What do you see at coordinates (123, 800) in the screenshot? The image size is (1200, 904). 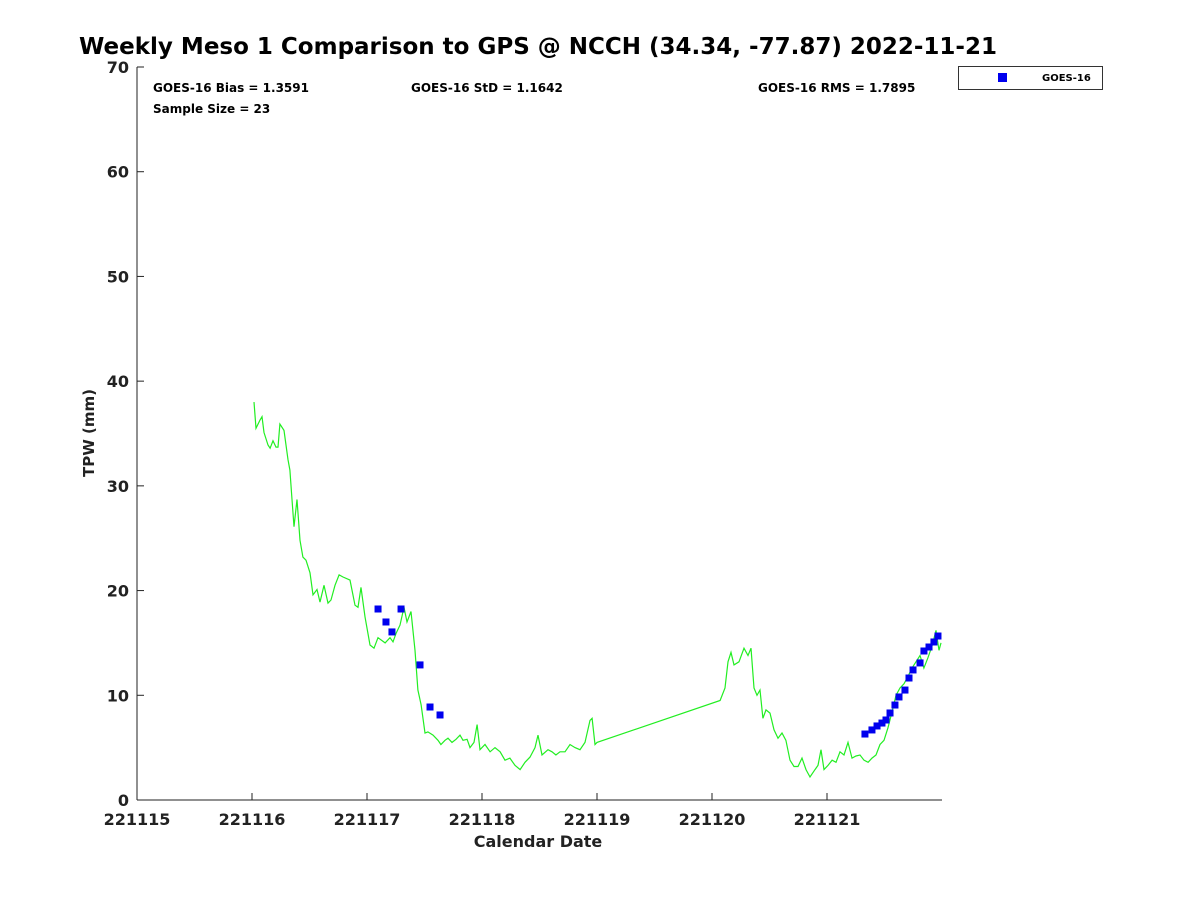 I see `y-tick-label: 0` at bounding box center [123, 800].